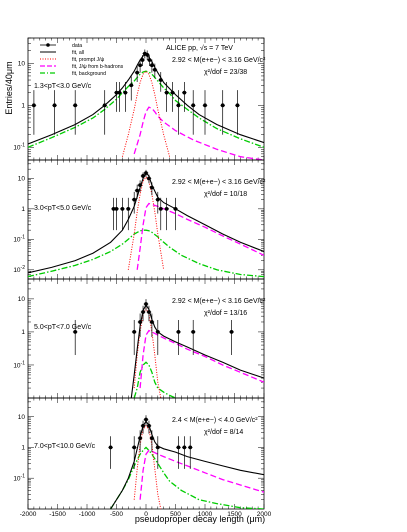  What do you see at coordinates (225, 72) in the screenshot?
I see `chi2-label: χ²/dof = 23/38` at bounding box center [225, 72].